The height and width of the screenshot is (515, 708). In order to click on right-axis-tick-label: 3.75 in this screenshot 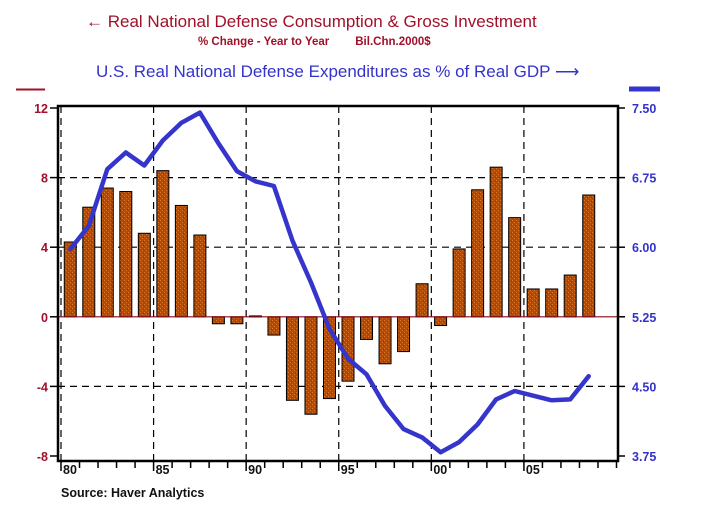, I will do `click(644, 457)`.